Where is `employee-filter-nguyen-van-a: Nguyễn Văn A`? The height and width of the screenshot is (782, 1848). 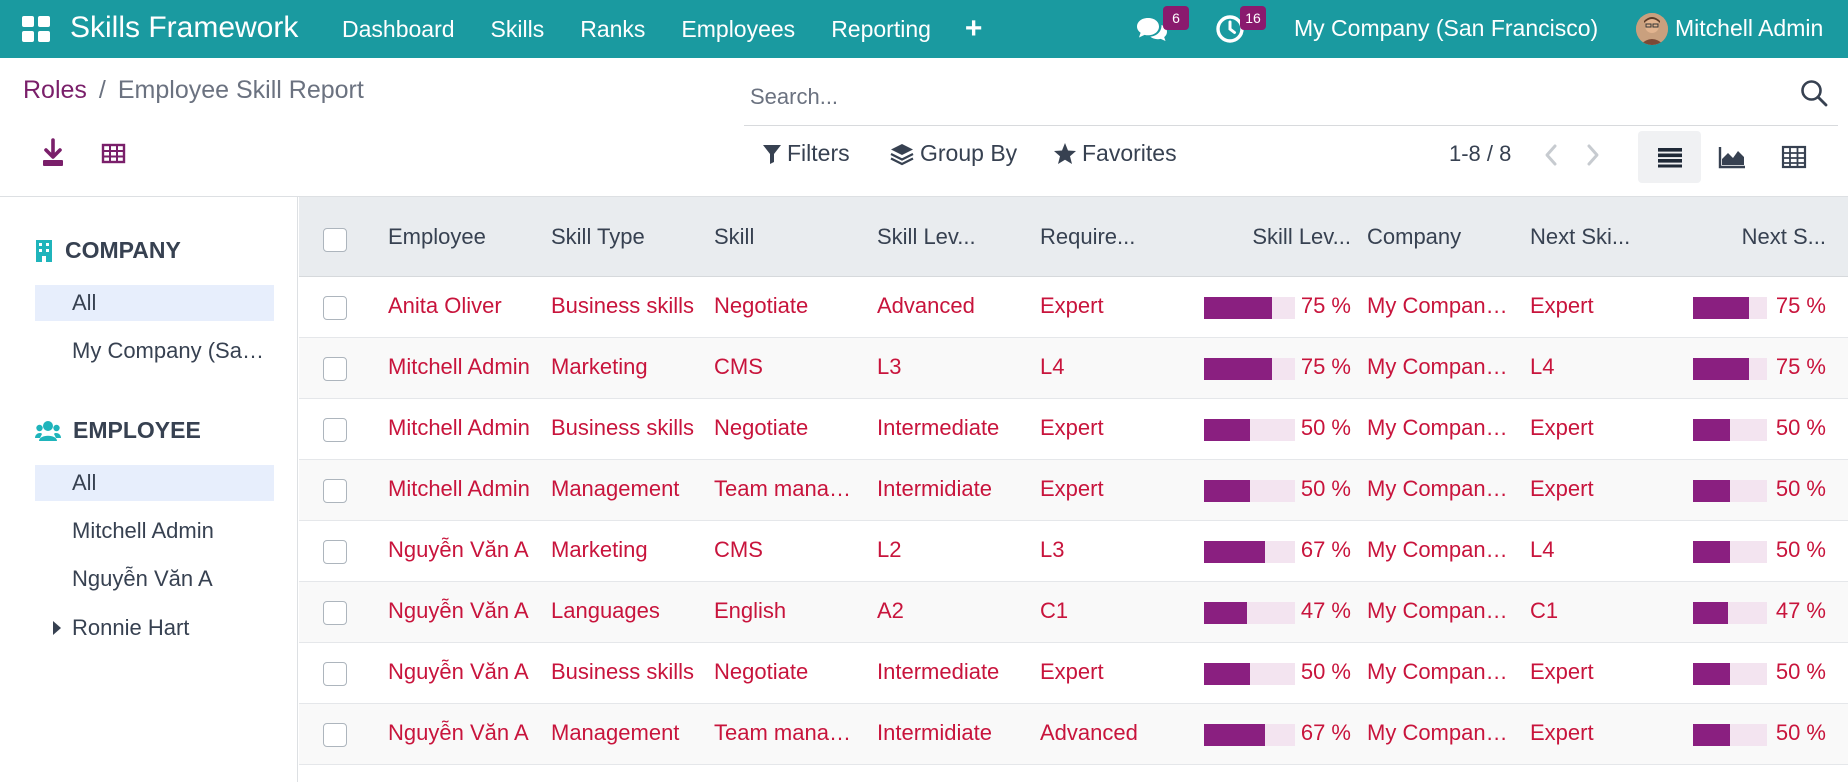 employee-filter-nguyen-van-a: Nguyễn Văn A is located at coordinates (142, 578).